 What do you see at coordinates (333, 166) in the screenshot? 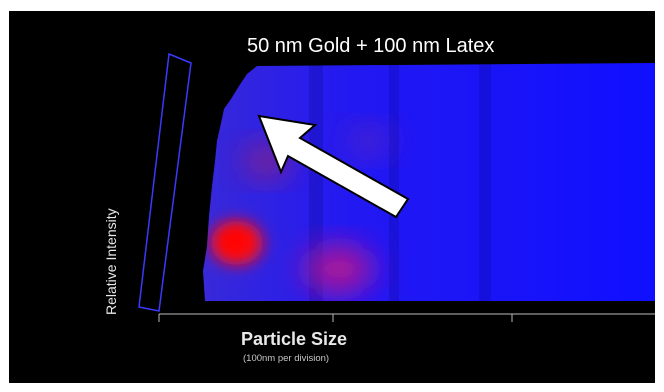
I see `annotation-arrow` at bounding box center [333, 166].